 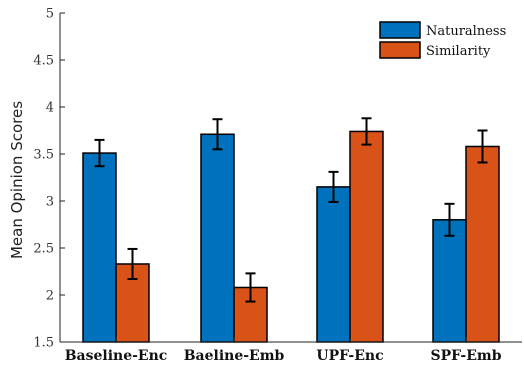 What do you see at coordinates (43, 155) in the screenshot?
I see `y-tick-label: 3.5` at bounding box center [43, 155].